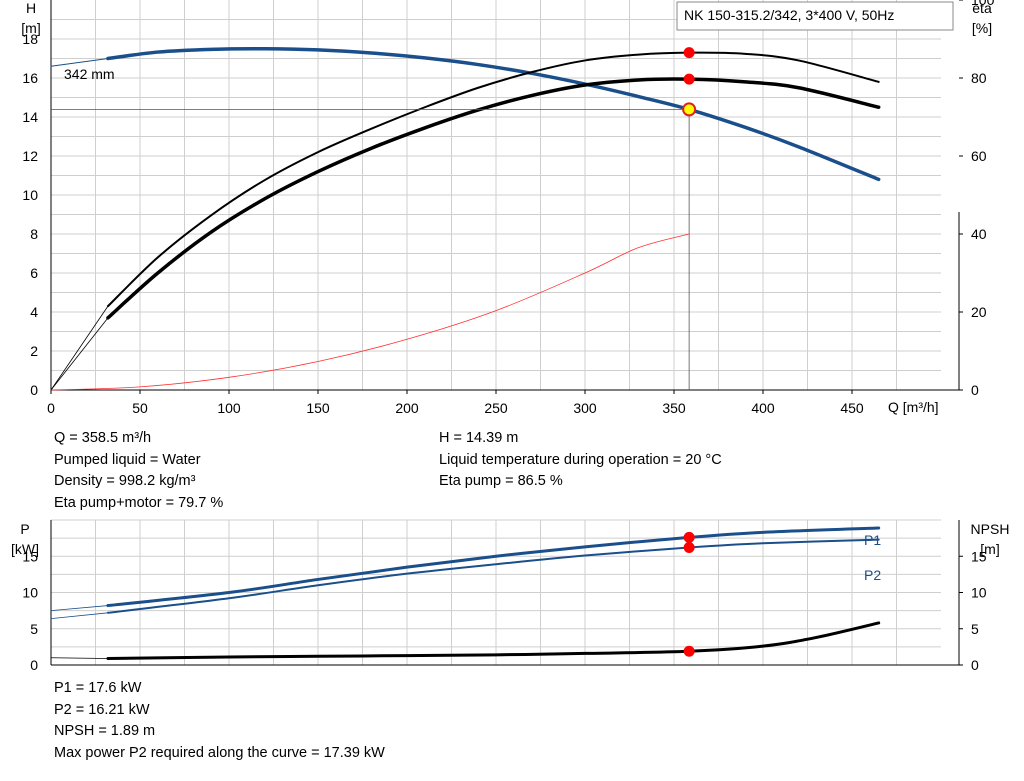 The height and width of the screenshot is (781, 1024). What do you see at coordinates (105, 731) in the screenshot?
I see `npsh-info: NPSH = 1.89 m` at bounding box center [105, 731].